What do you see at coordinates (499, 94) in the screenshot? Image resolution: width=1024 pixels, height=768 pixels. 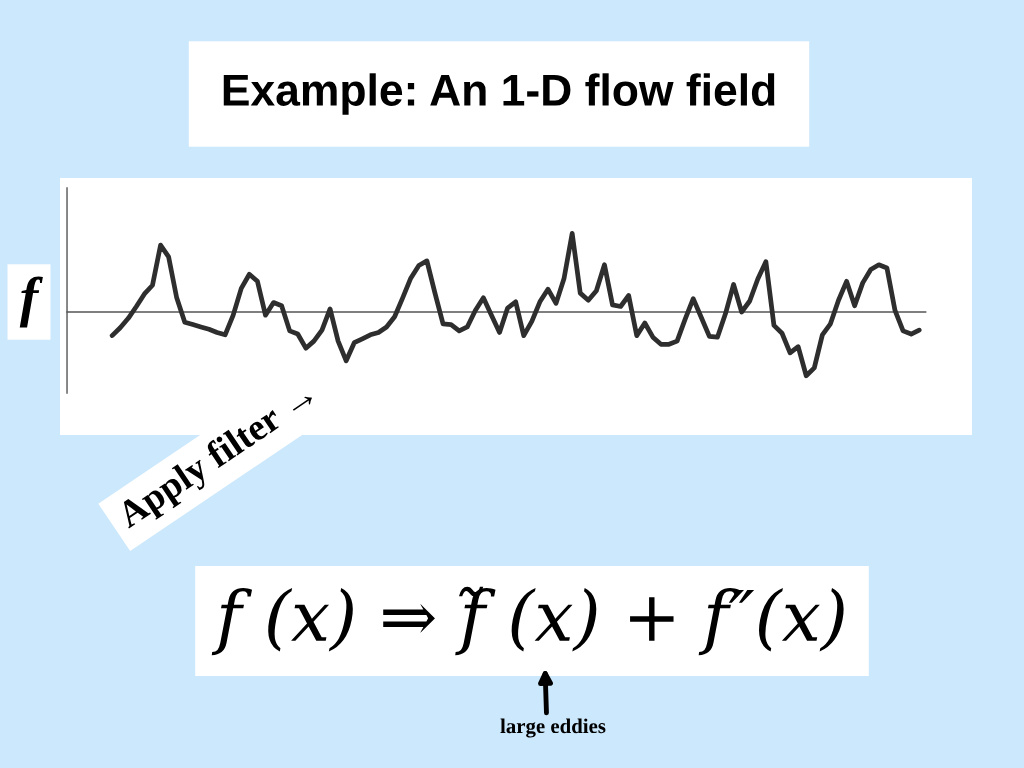 I see `chart-title: Example: An 1-D flow field` at bounding box center [499, 94].